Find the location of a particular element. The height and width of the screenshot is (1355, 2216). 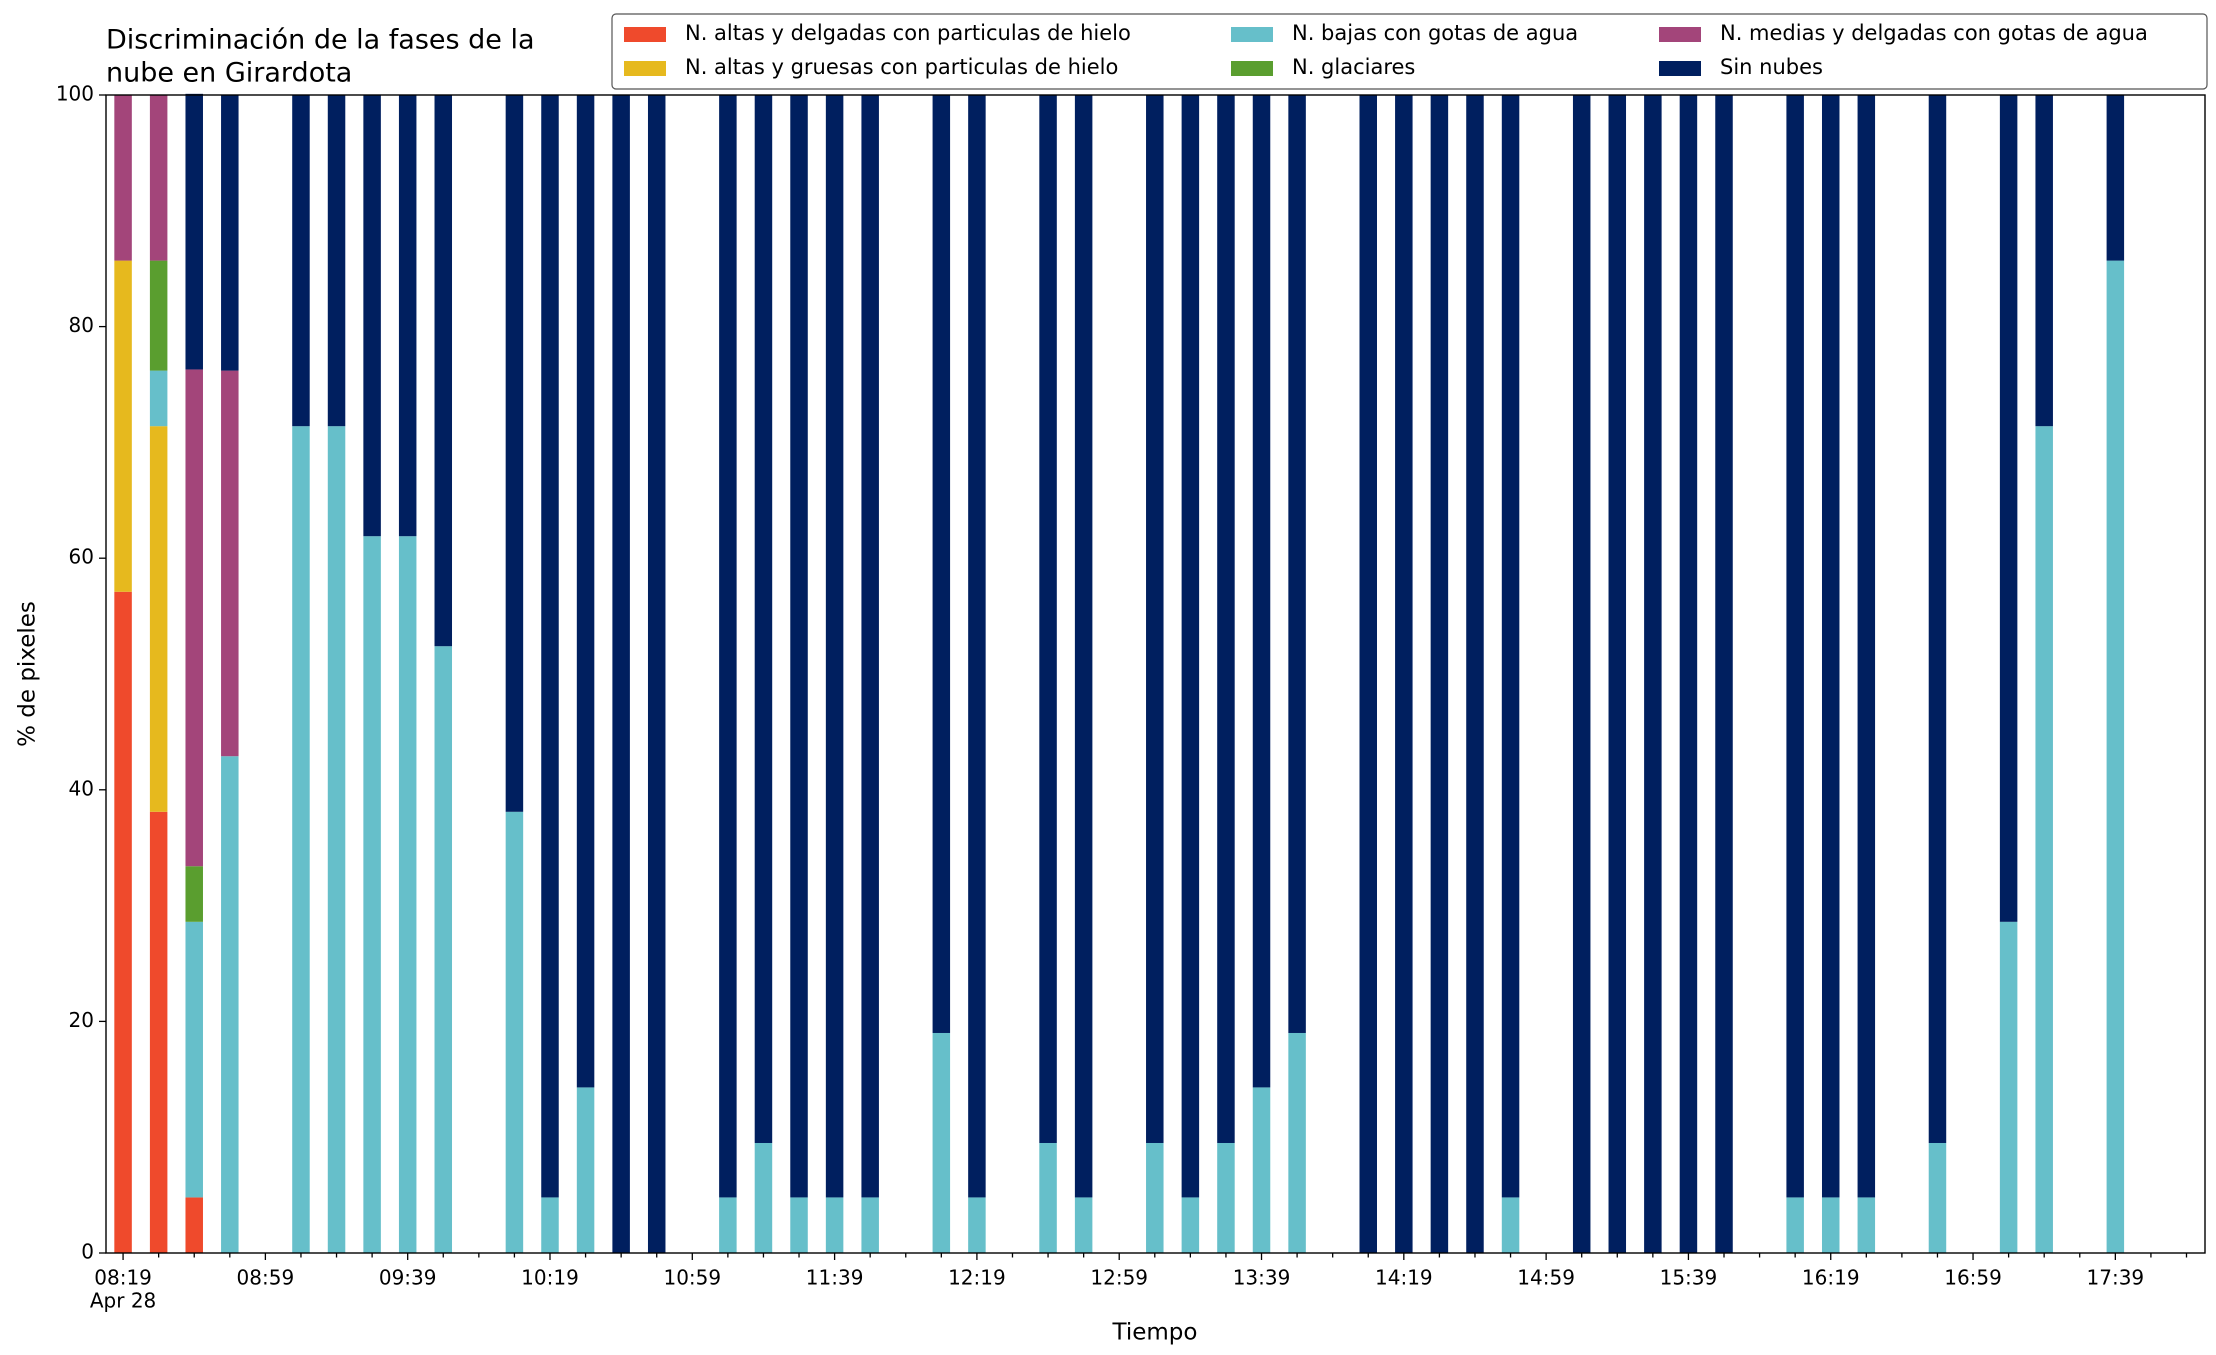

y-tick-label: 80 is located at coordinates (81, 325).